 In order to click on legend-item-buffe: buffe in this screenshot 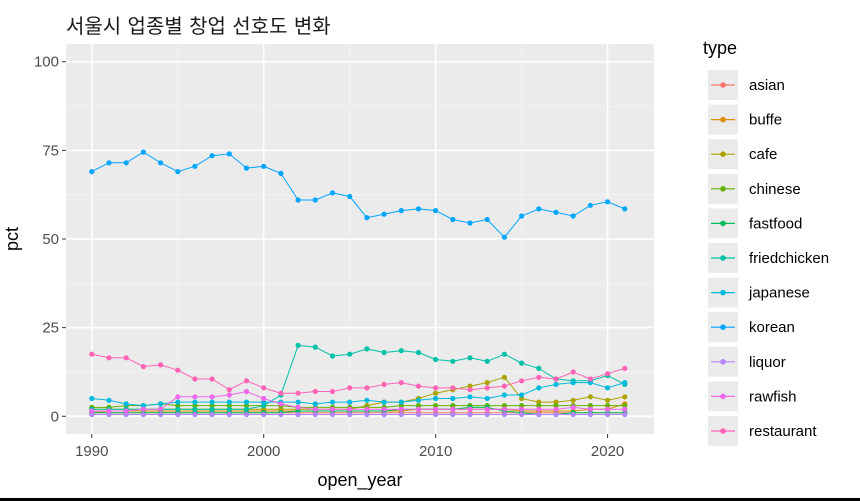, I will do `click(745, 119)`.